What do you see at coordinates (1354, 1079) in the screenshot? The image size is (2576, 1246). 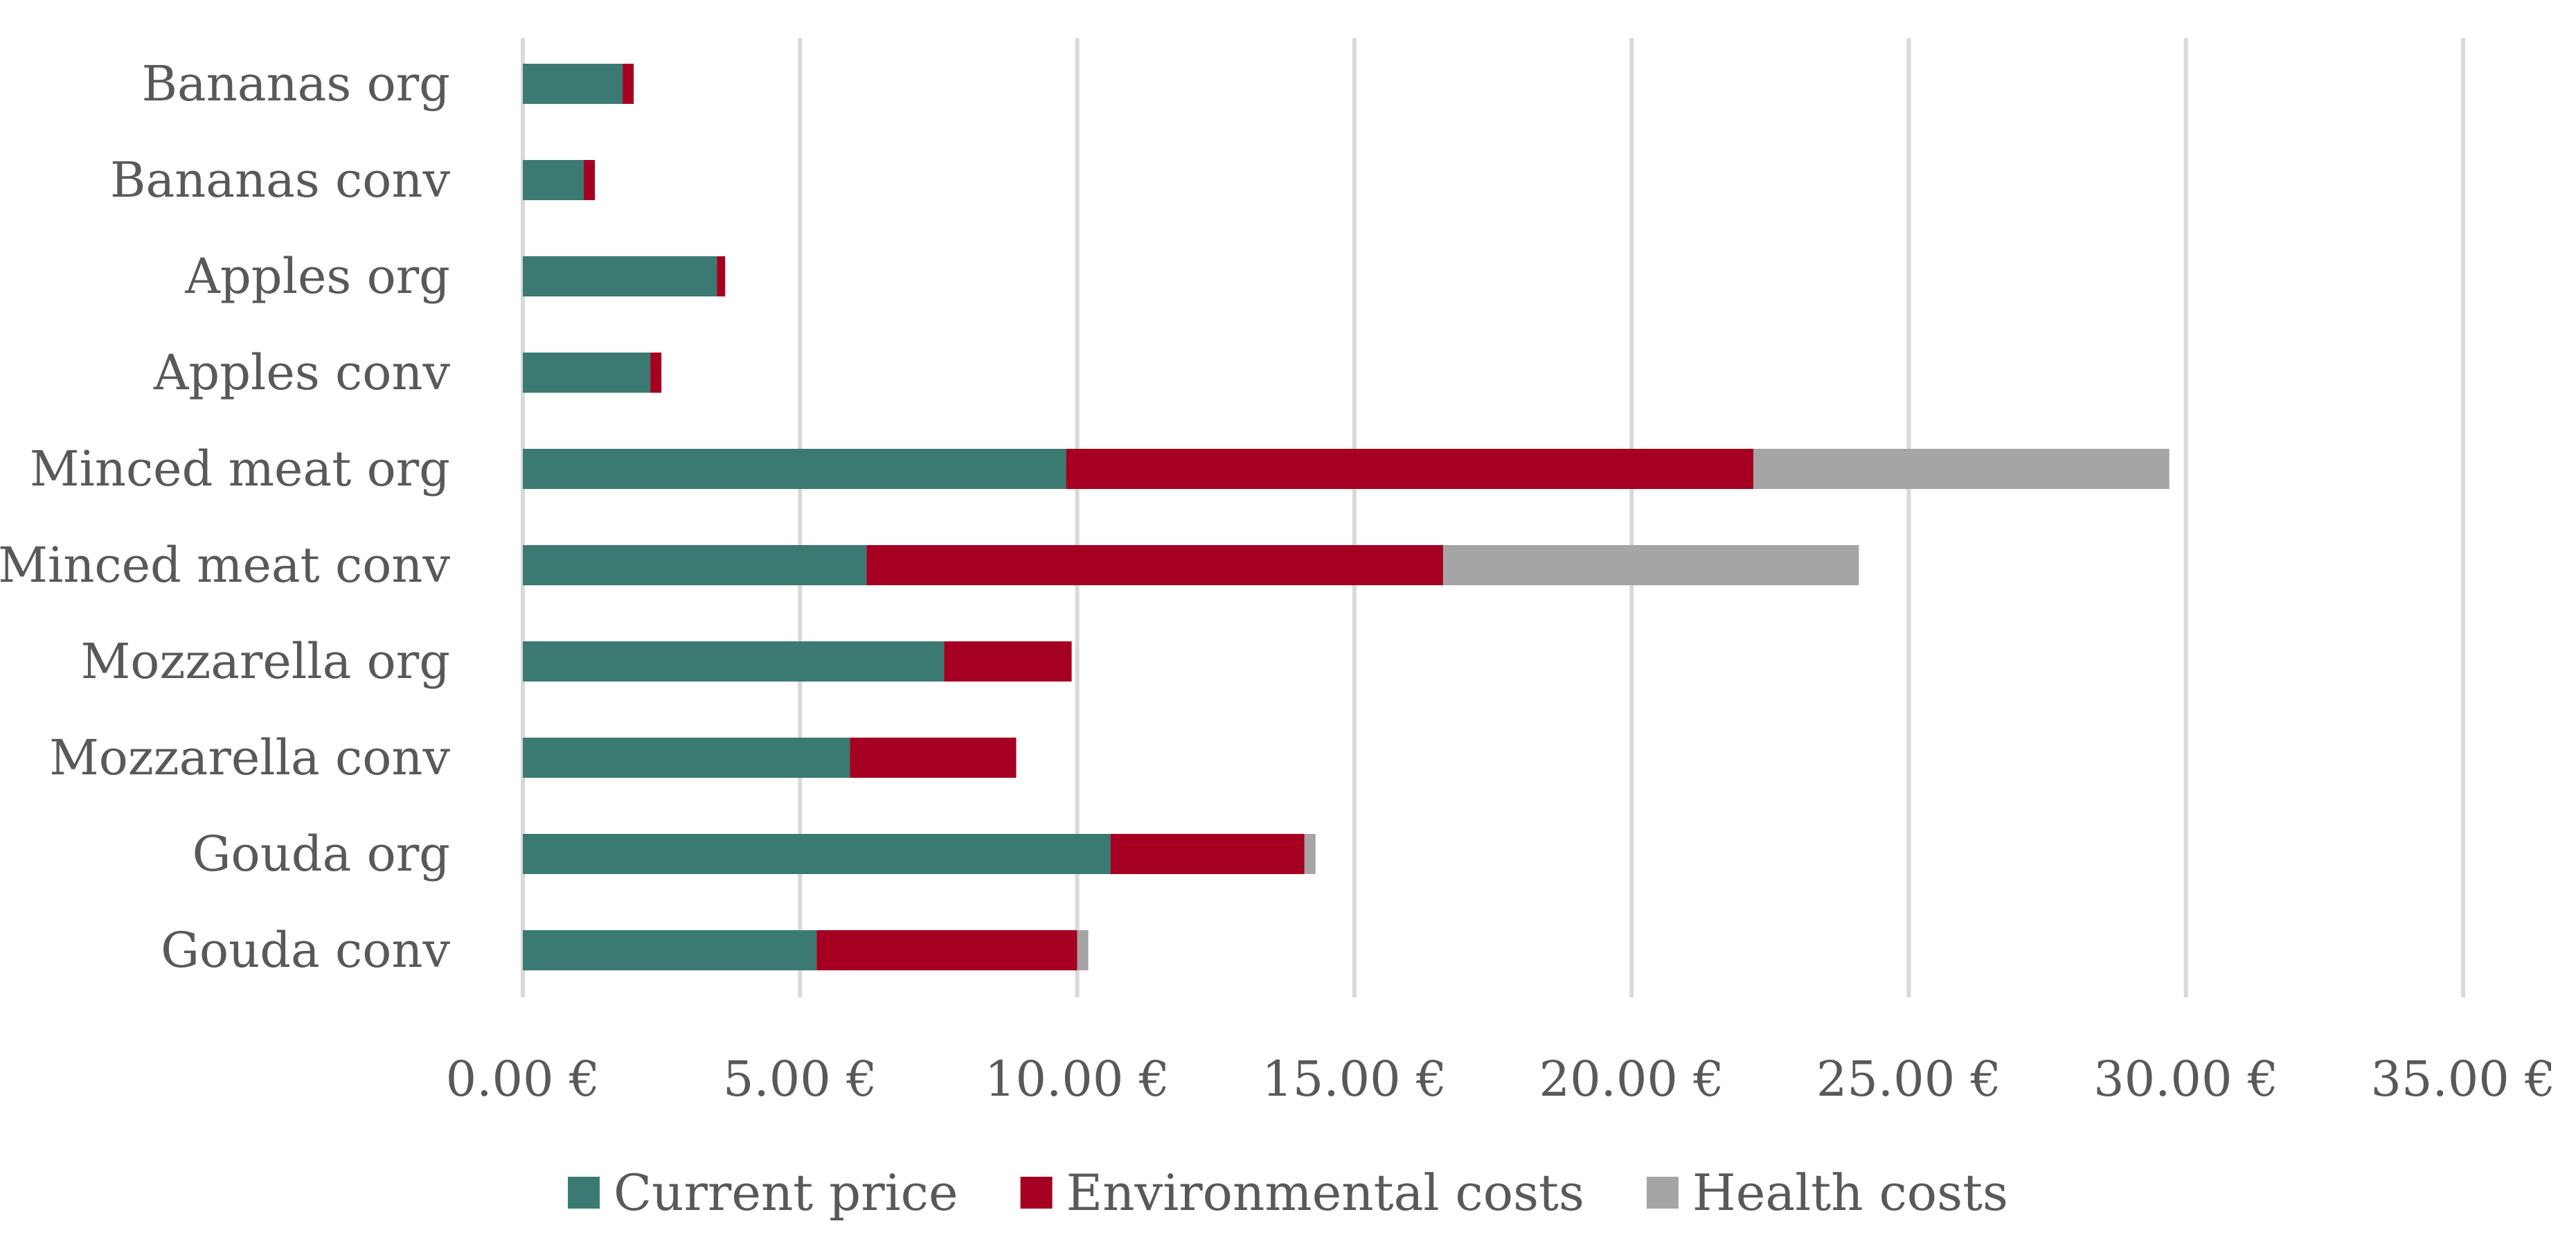 I see `x-tick-label: 15.00 €` at bounding box center [1354, 1079].